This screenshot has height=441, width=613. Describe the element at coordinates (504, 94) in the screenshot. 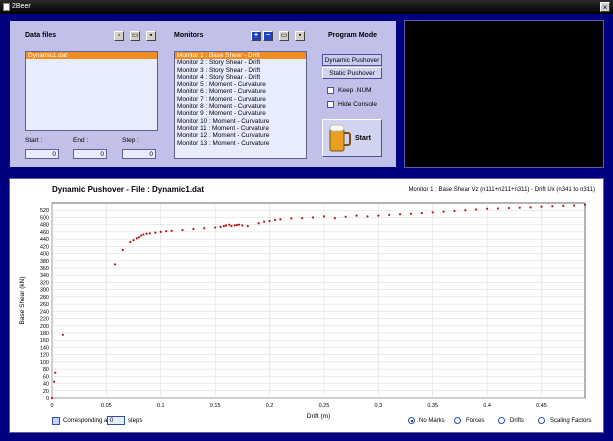

I see `console-preview` at that location.